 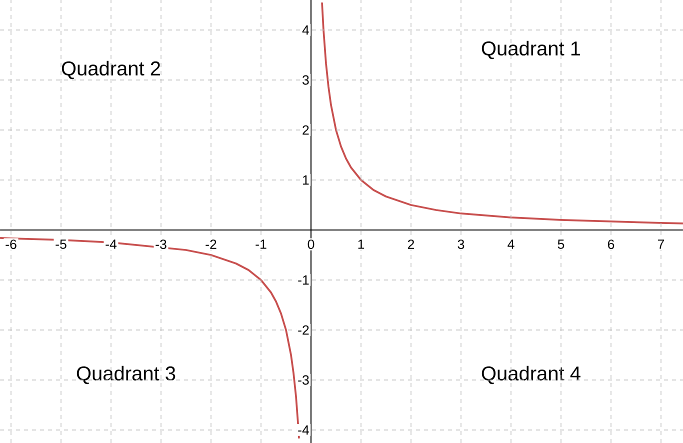 I want to click on y-tick-label: 2, so click(x=305, y=130).